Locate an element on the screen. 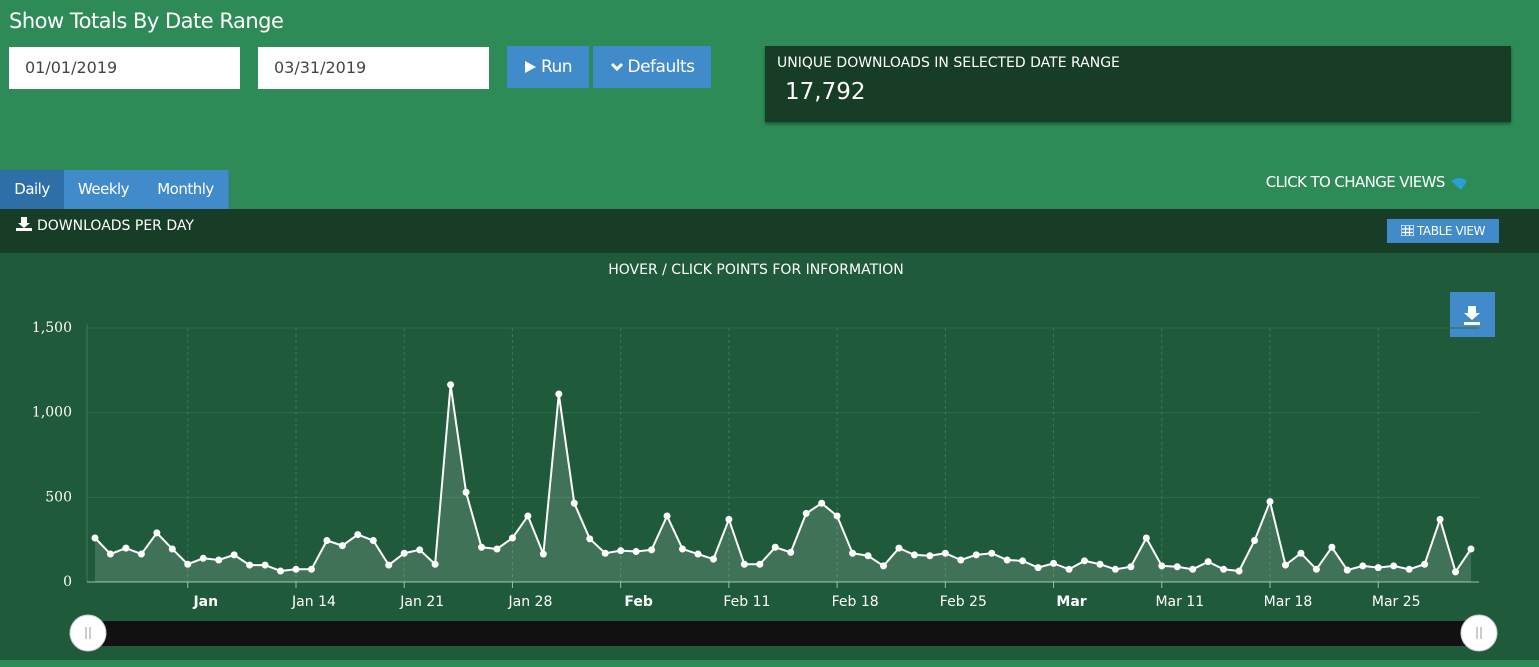 Image resolution: width=1539 pixels, height=667 pixels. start-date-input: 01/01/2019 is located at coordinates (124, 68).